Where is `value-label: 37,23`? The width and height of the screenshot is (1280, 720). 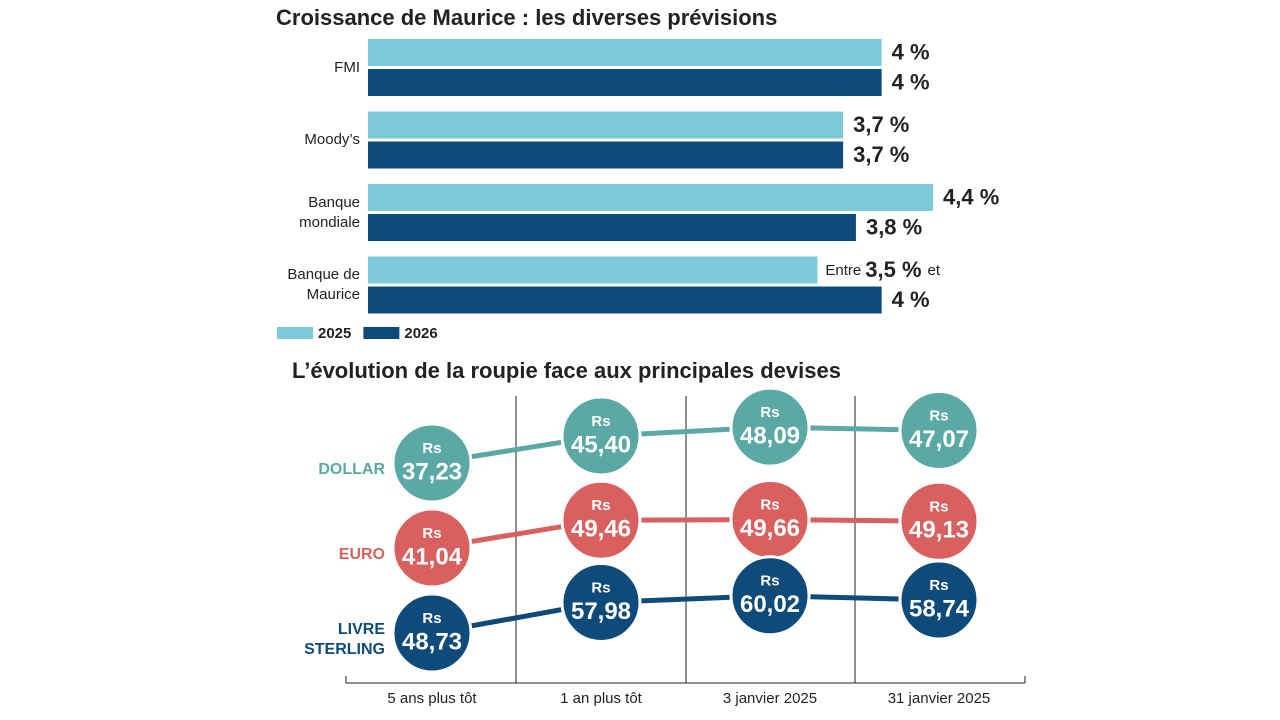 value-label: 37,23 is located at coordinates (432, 471).